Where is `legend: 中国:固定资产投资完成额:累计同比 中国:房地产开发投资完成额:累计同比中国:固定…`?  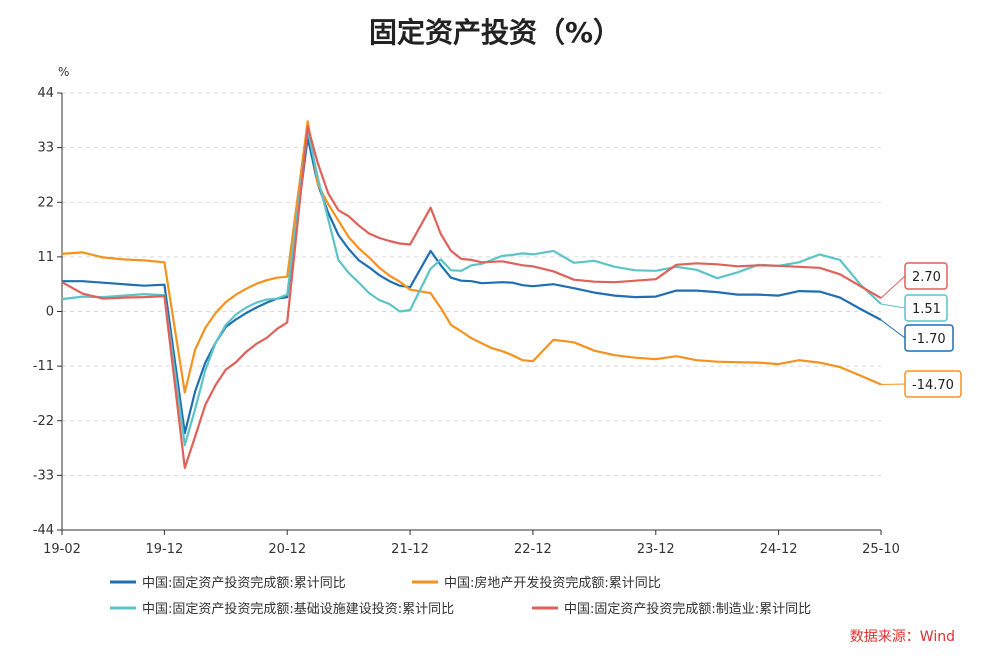 legend: 中国:固定资产投资完成额:累计同比 中国:房地产开发投资完成额:累计同比中国:固定… is located at coordinates (460, 596).